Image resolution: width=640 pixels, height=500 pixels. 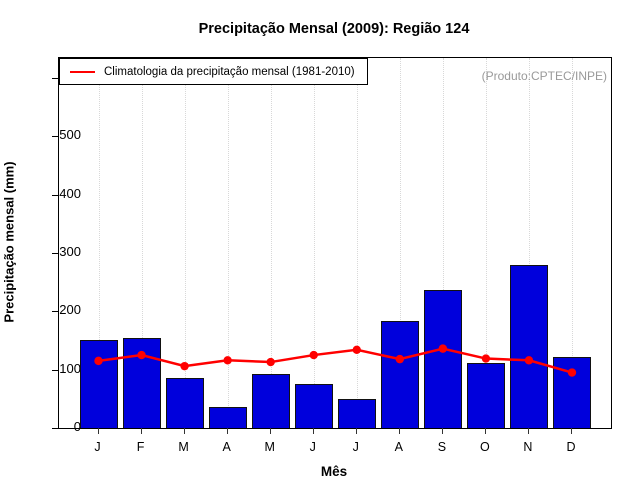 What do you see at coordinates (140, 447) in the screenshot?
I see `x-tick-label-month: F` at bounding box center [140, 447].